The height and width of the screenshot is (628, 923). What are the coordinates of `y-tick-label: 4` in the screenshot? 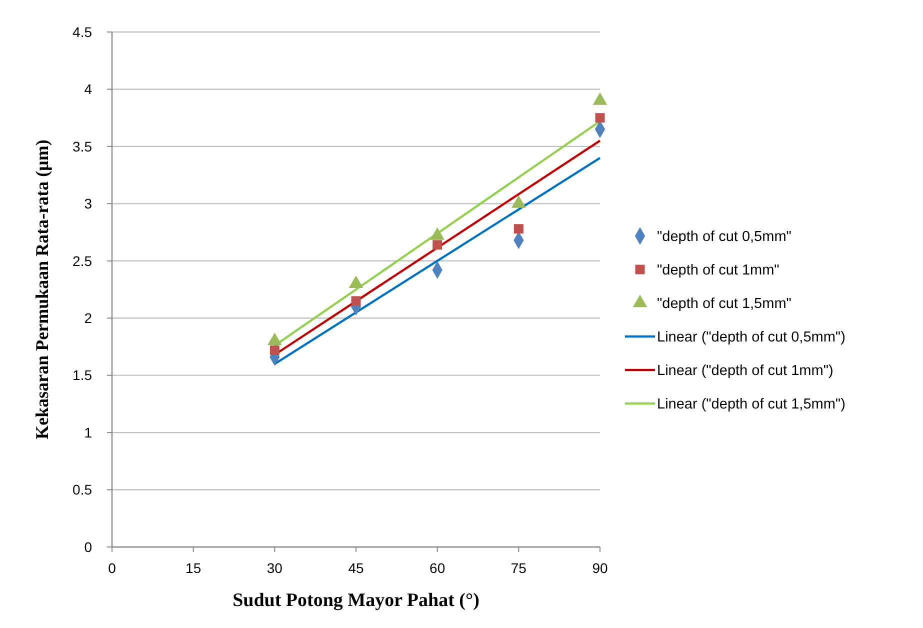 It's located at (88, 89).